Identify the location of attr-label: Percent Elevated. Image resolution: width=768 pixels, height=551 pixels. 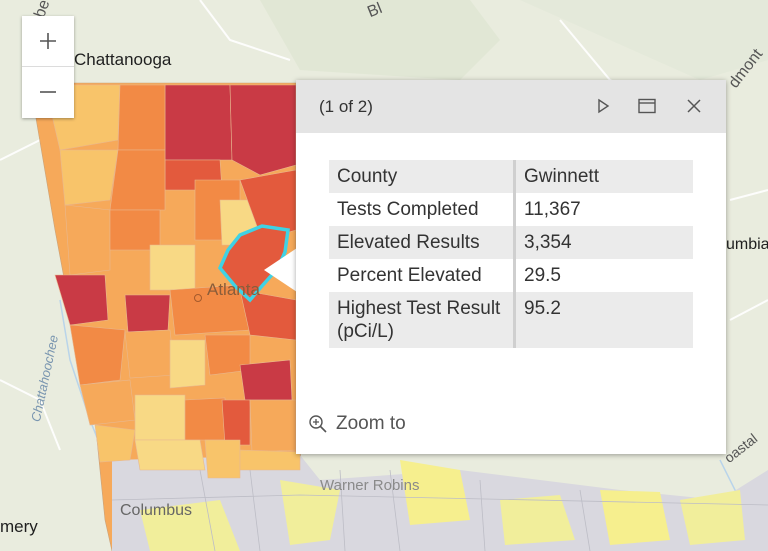
(422, 275).